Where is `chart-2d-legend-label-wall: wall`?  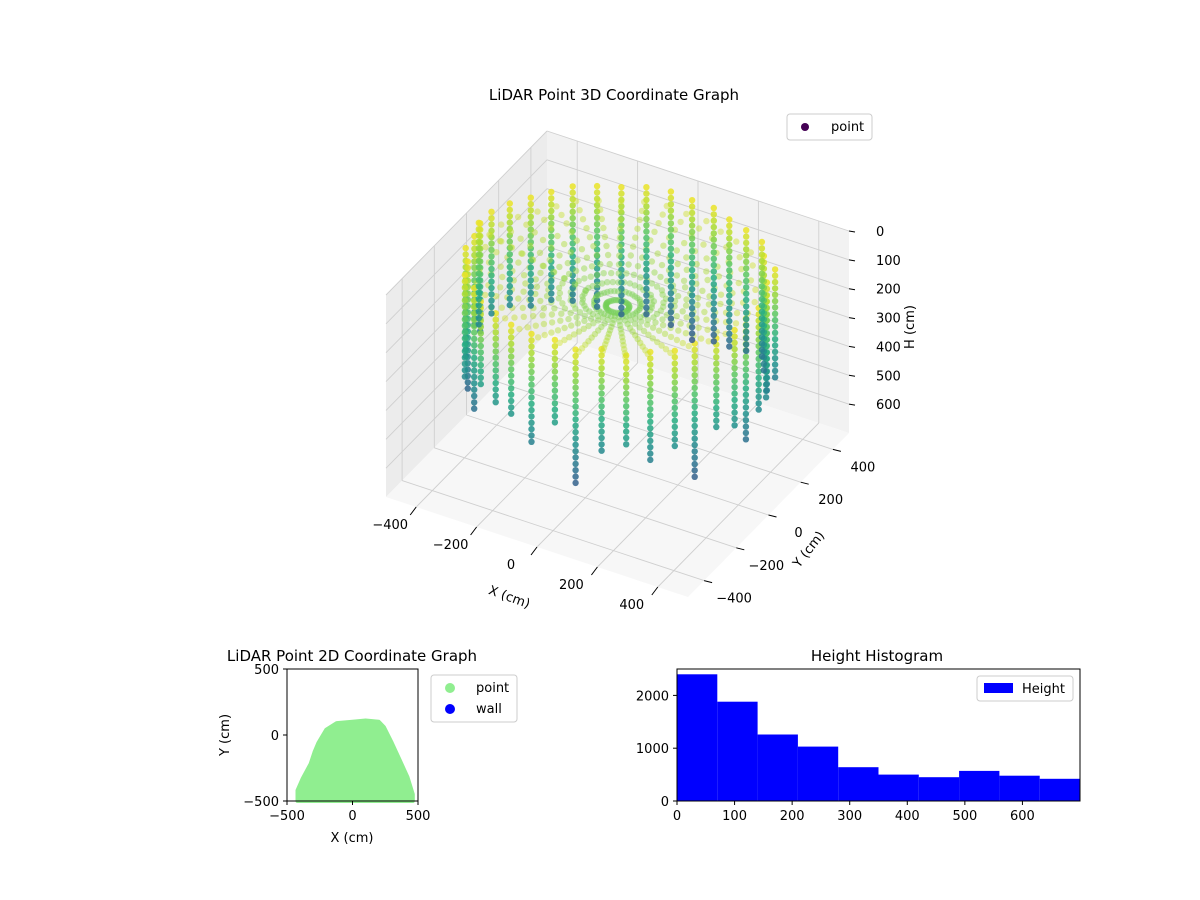
chart-2d-legend-label-wall: wall is located at coordinates (489, 709).